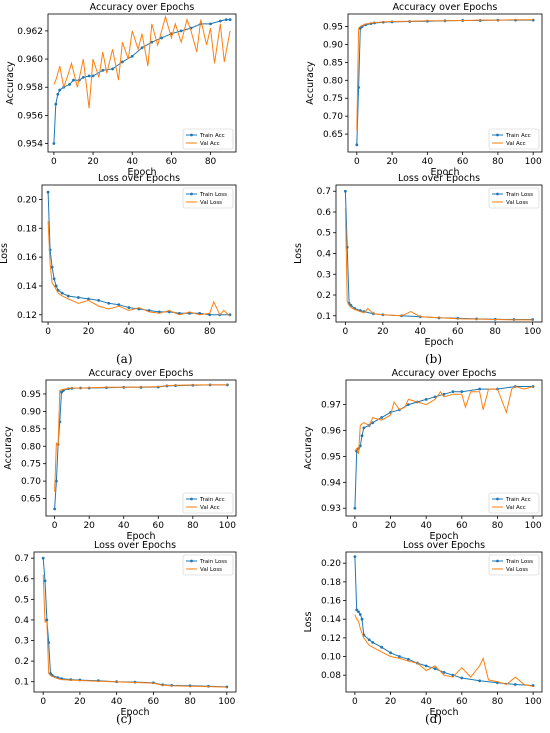  What do you see at coordinates (324, 234) in the screenshot?
I see `y-tick-label: 0.5` at bounding box center [324, 234].